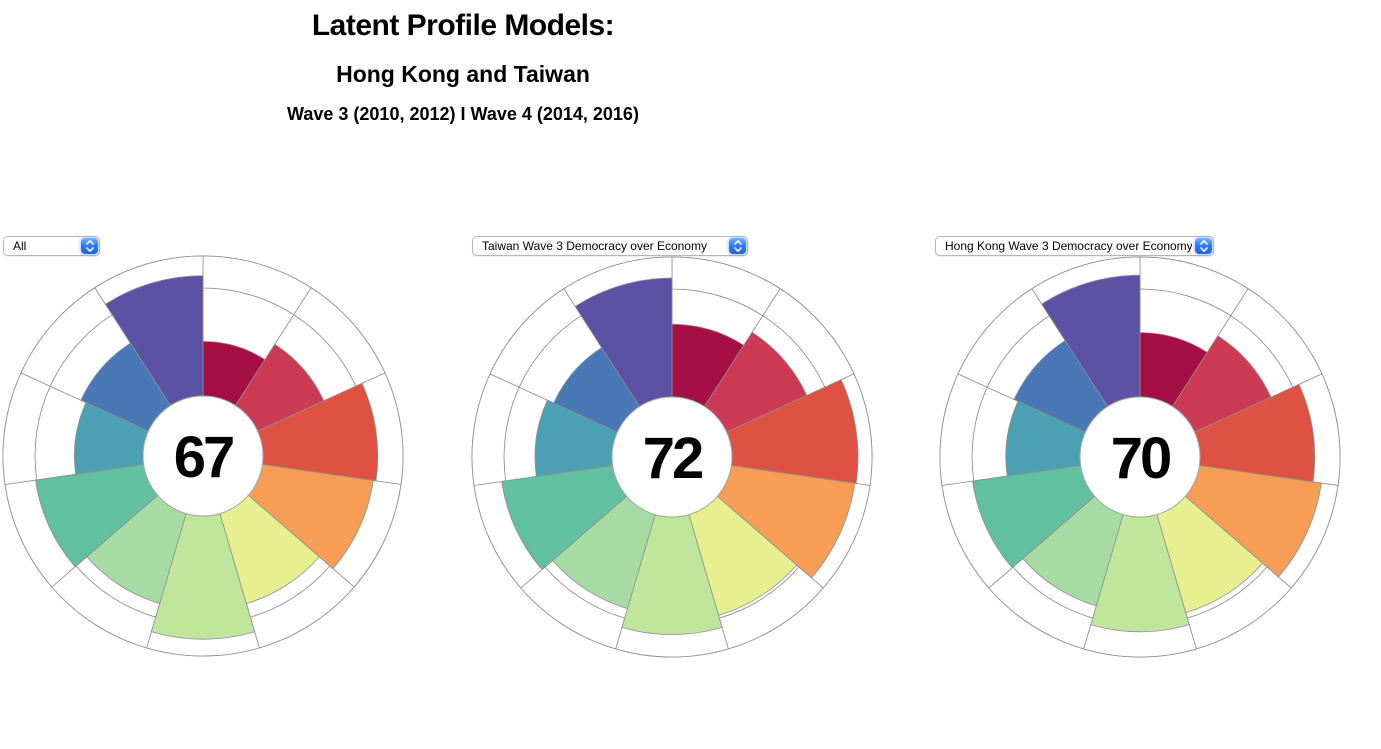 Image resolution: width=1381 pixels, height=749 pixels. Describe the element at coordinates (463, 74) in the screenshot. I see `page-subtitle: Hong Kong and Taiwan` at that location.